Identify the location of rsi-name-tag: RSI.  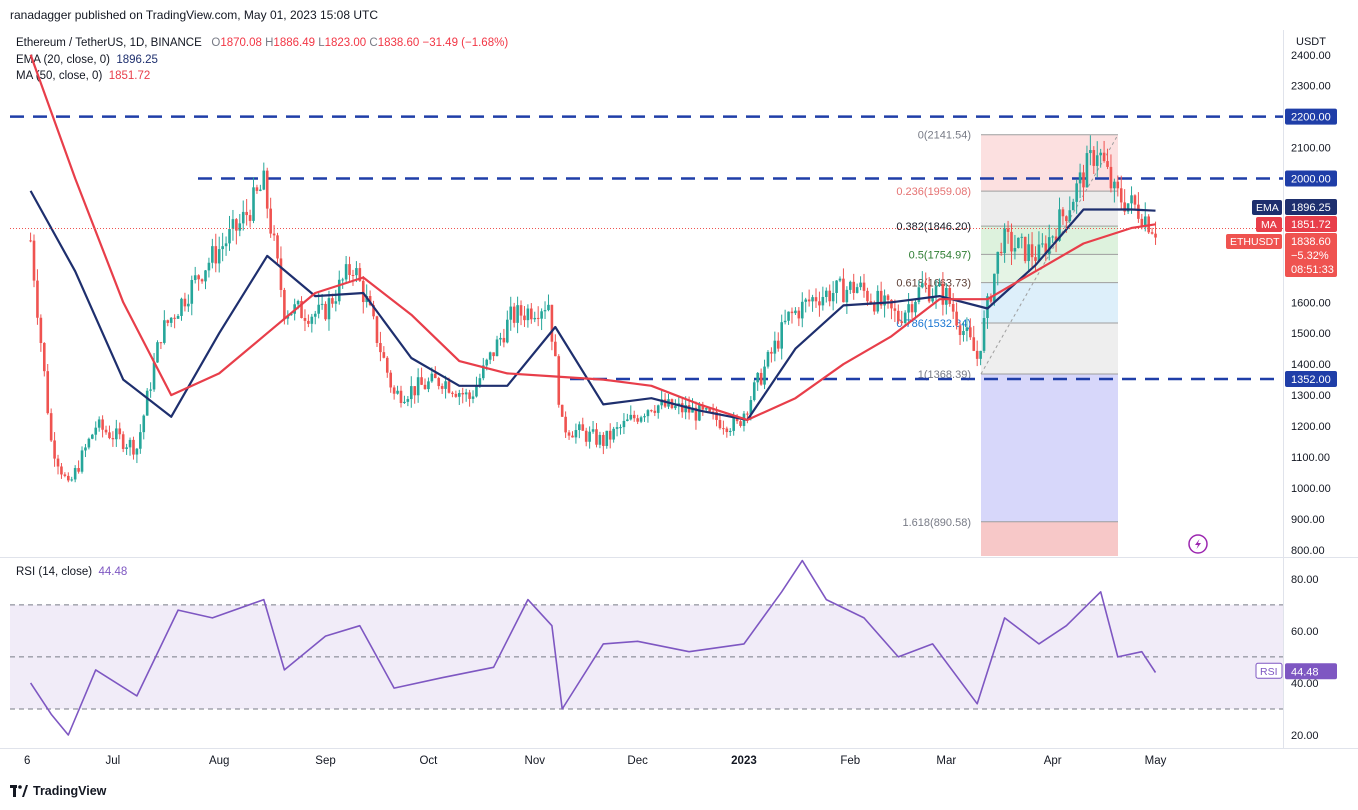
(1269, 672).